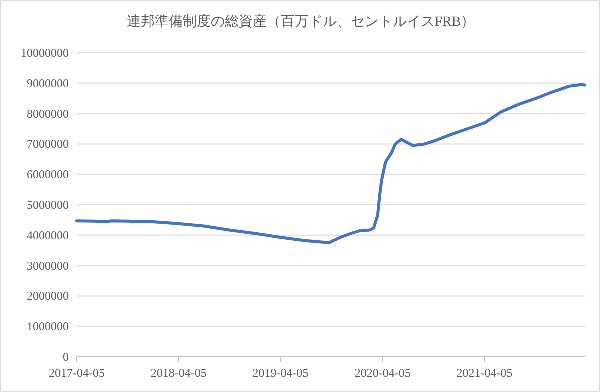 The image size is (600, 392). What do you see at coordinates (382, 373) in the screenshot?
I see `x-tick-label: 2020-04-05` at bounding box center [382, 373].